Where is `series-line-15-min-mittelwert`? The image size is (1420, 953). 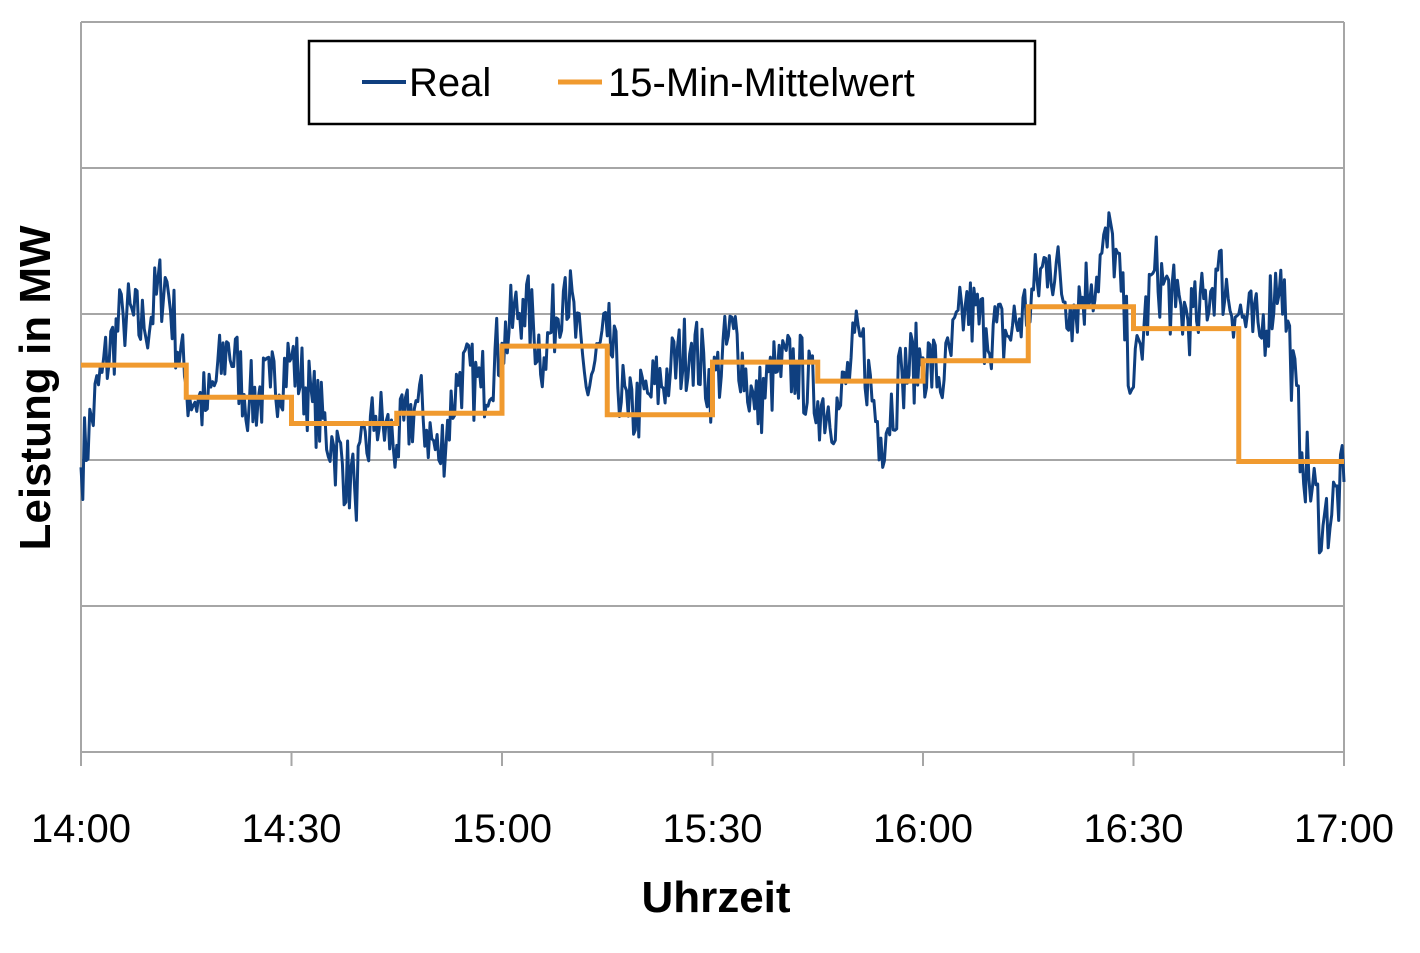 series-line-15-min-mittelwert is located at coordinates (712, 384).